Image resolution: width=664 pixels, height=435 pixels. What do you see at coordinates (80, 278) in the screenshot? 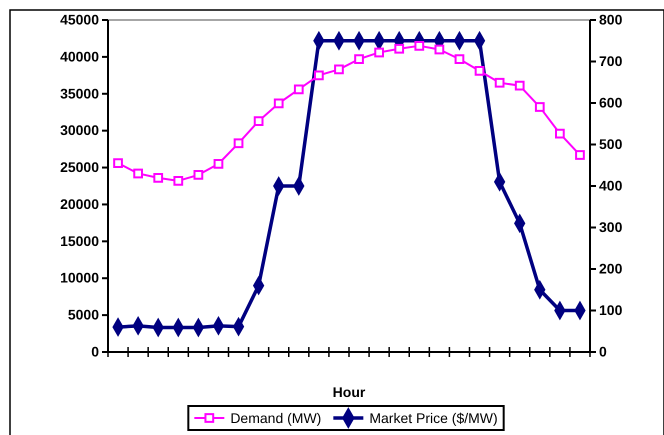
I see `y-tick-label: 10000` at bounding box center [80, 278].